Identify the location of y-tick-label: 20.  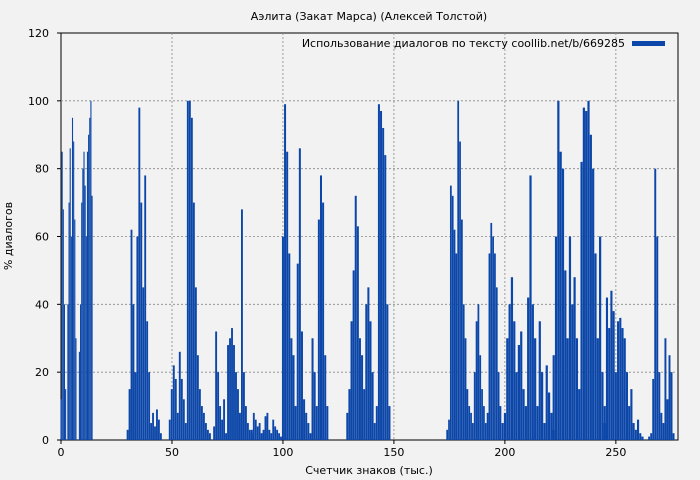
(42, 372).